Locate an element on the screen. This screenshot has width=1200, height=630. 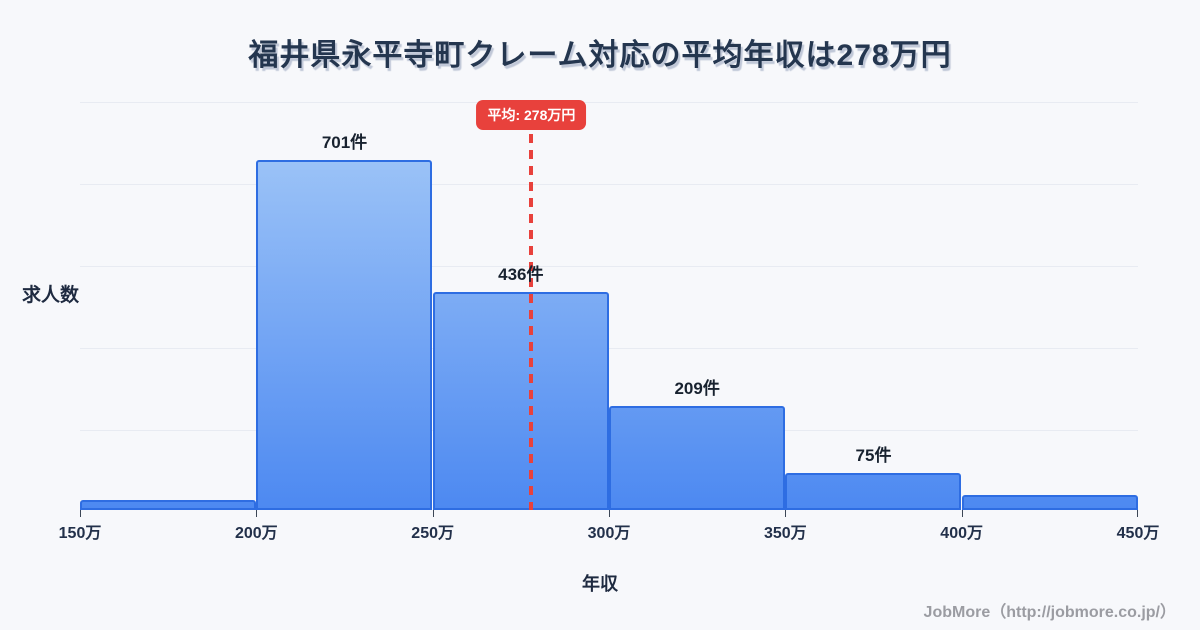
average-badge: 平均: 278万円 is located at coordinates (531, 115).